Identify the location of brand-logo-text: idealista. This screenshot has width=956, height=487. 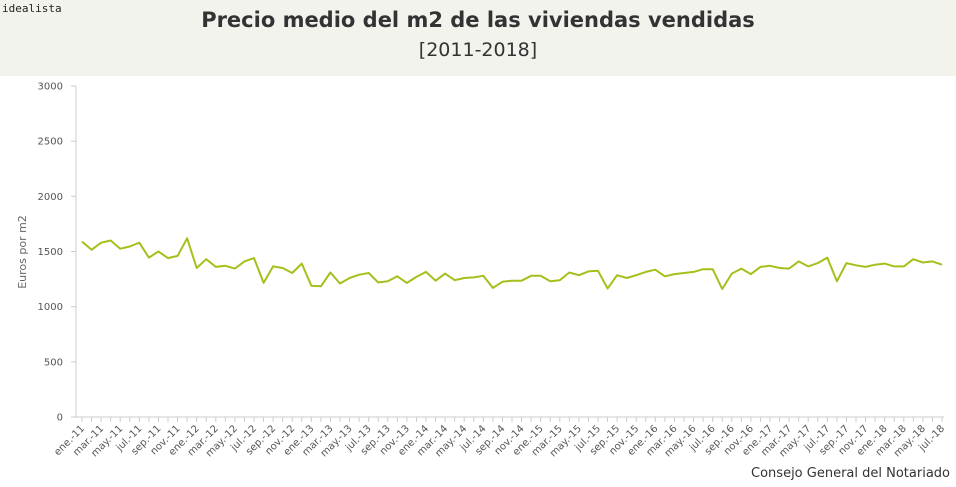
(32, 8).